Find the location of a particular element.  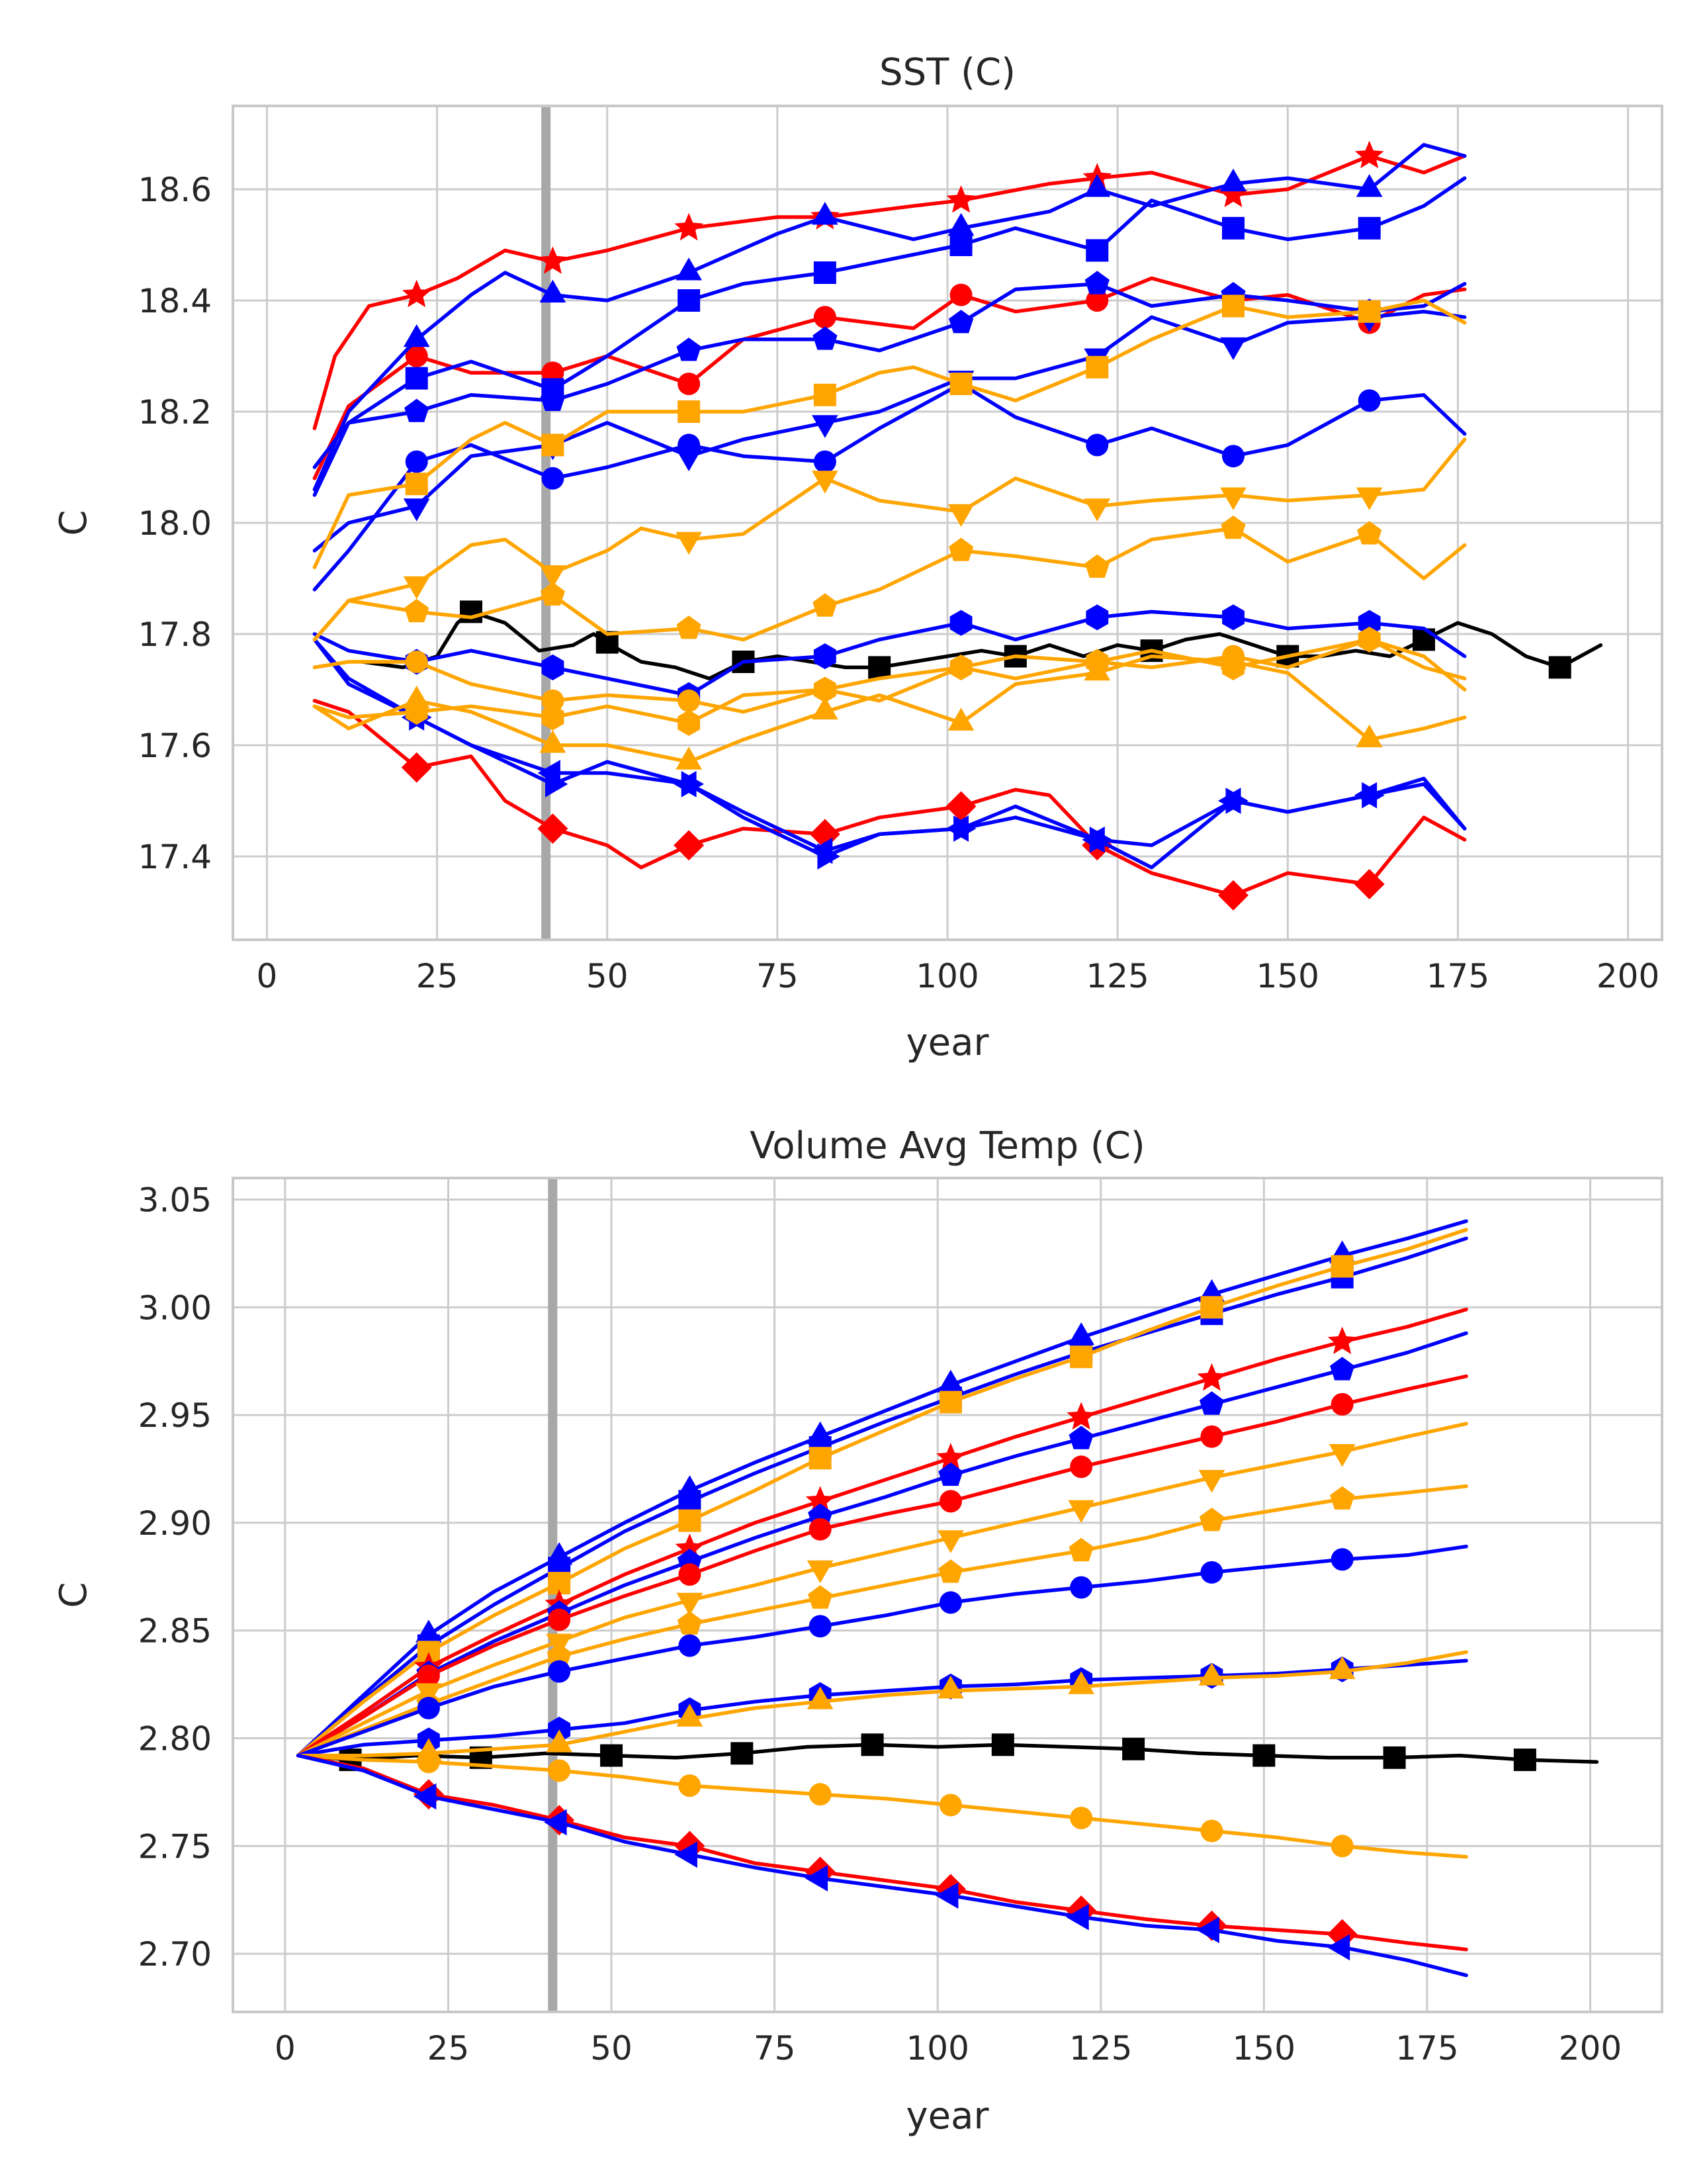

sst-x-tick-label: 25 is located at coordinates (437, 976).